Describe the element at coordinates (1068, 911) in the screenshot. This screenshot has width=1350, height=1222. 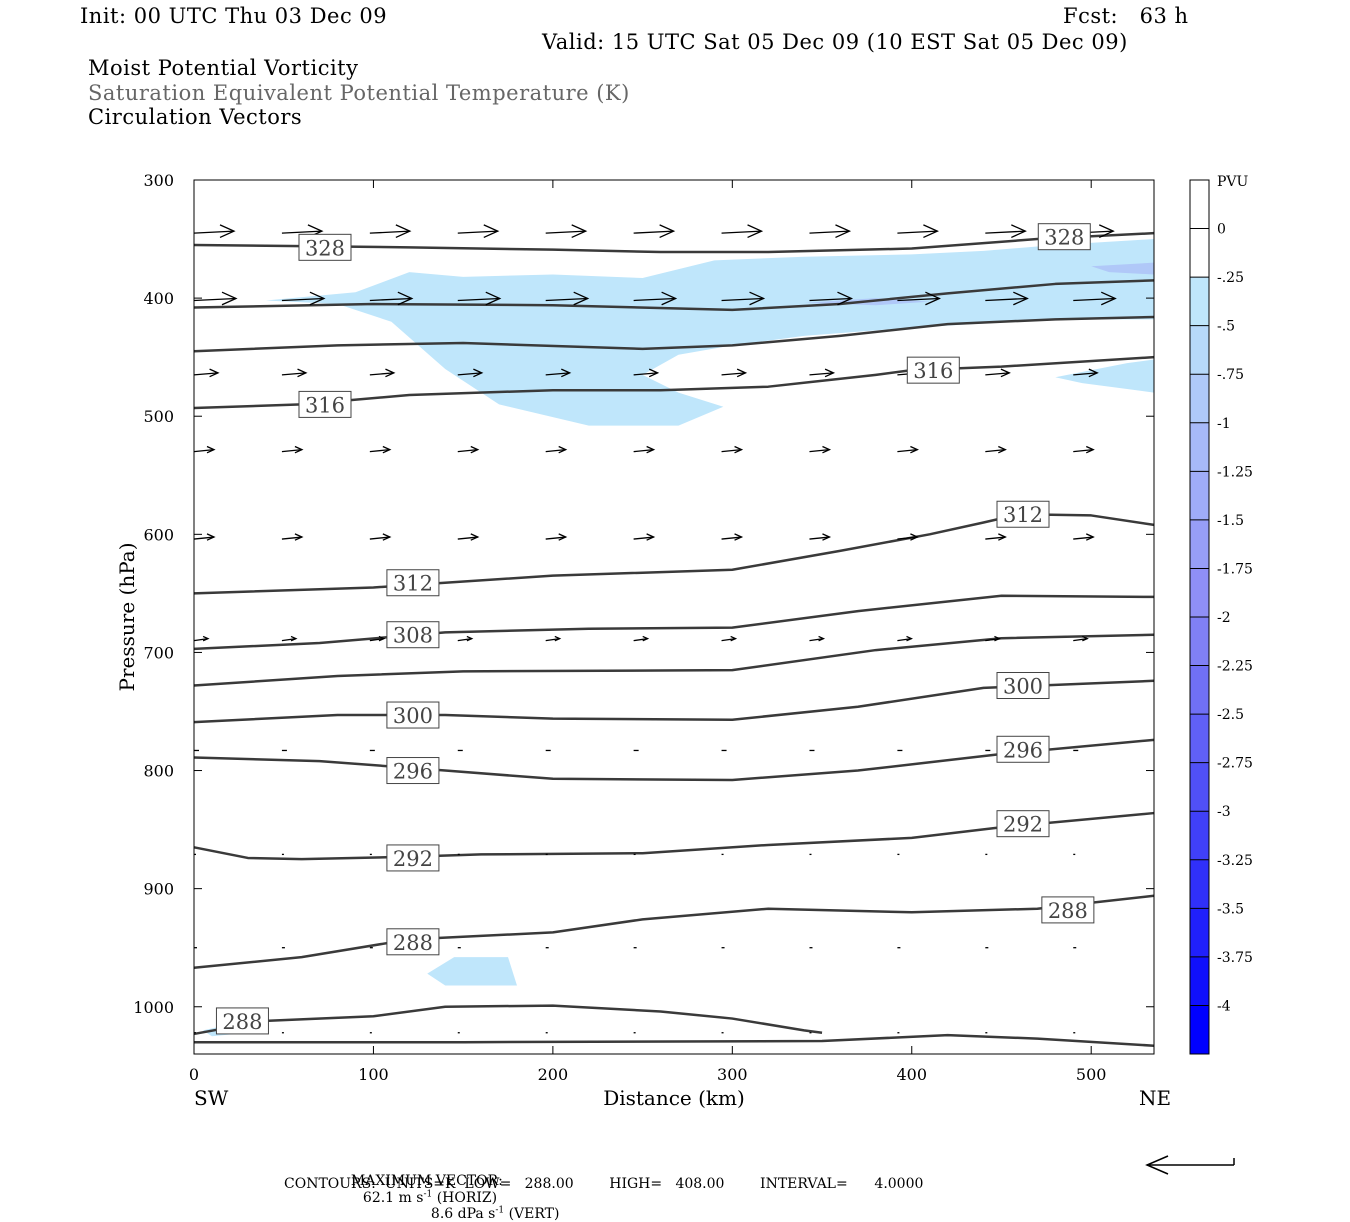
I see `contour-label: 288` at that location.